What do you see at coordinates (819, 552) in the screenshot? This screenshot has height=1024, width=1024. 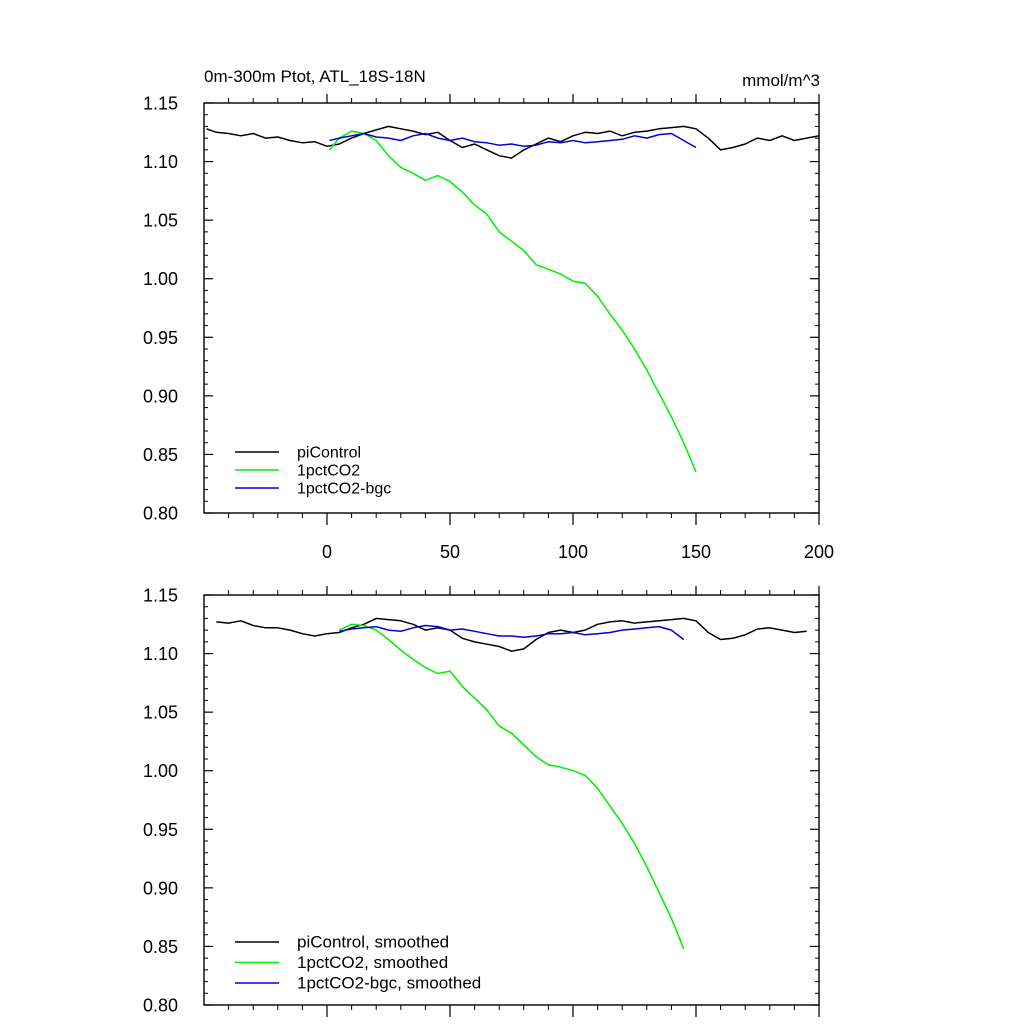 I see `x-tick-label: 200` at bounding box center [819, 552].